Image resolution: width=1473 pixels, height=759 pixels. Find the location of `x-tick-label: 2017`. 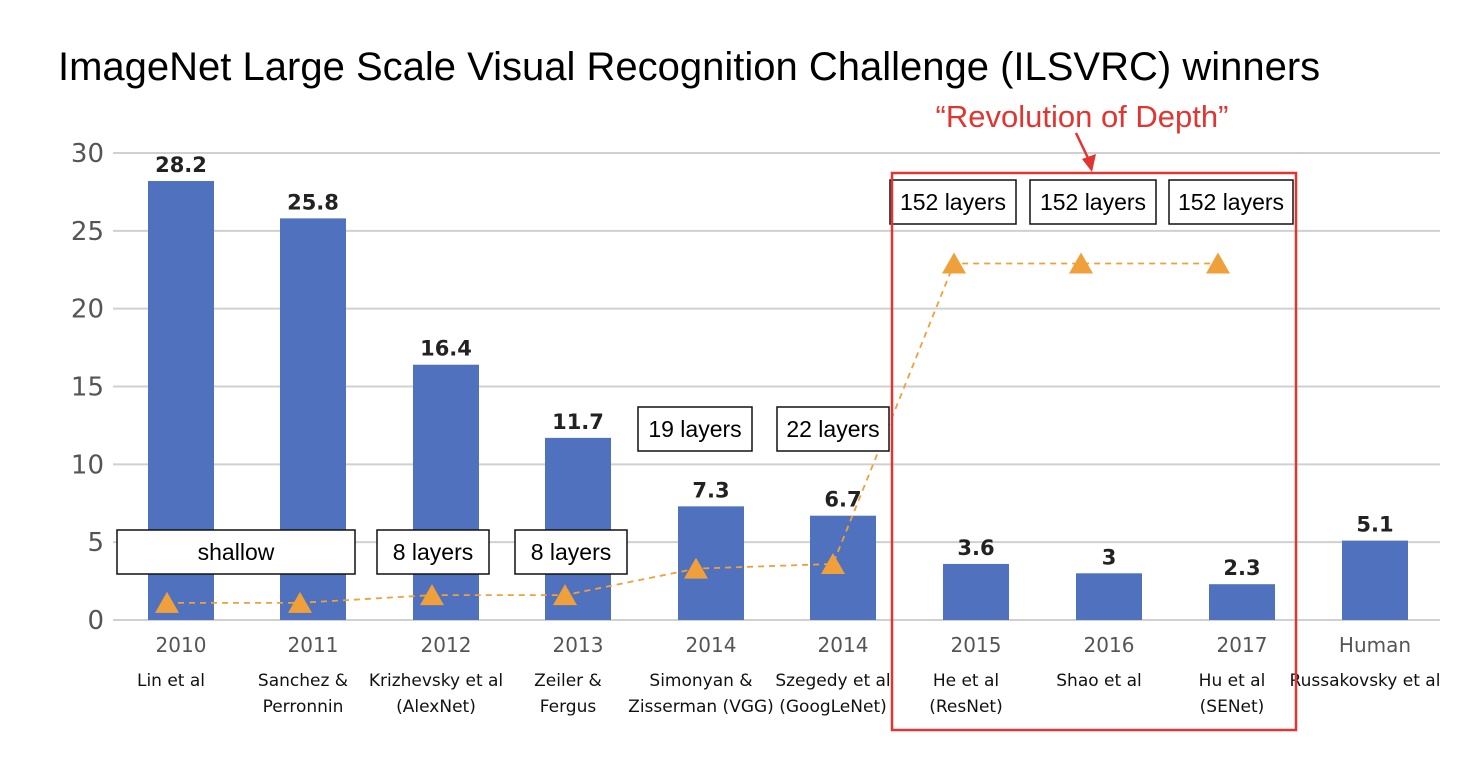

x-tick-label: 2017 is located at coordinates (1242, 645).